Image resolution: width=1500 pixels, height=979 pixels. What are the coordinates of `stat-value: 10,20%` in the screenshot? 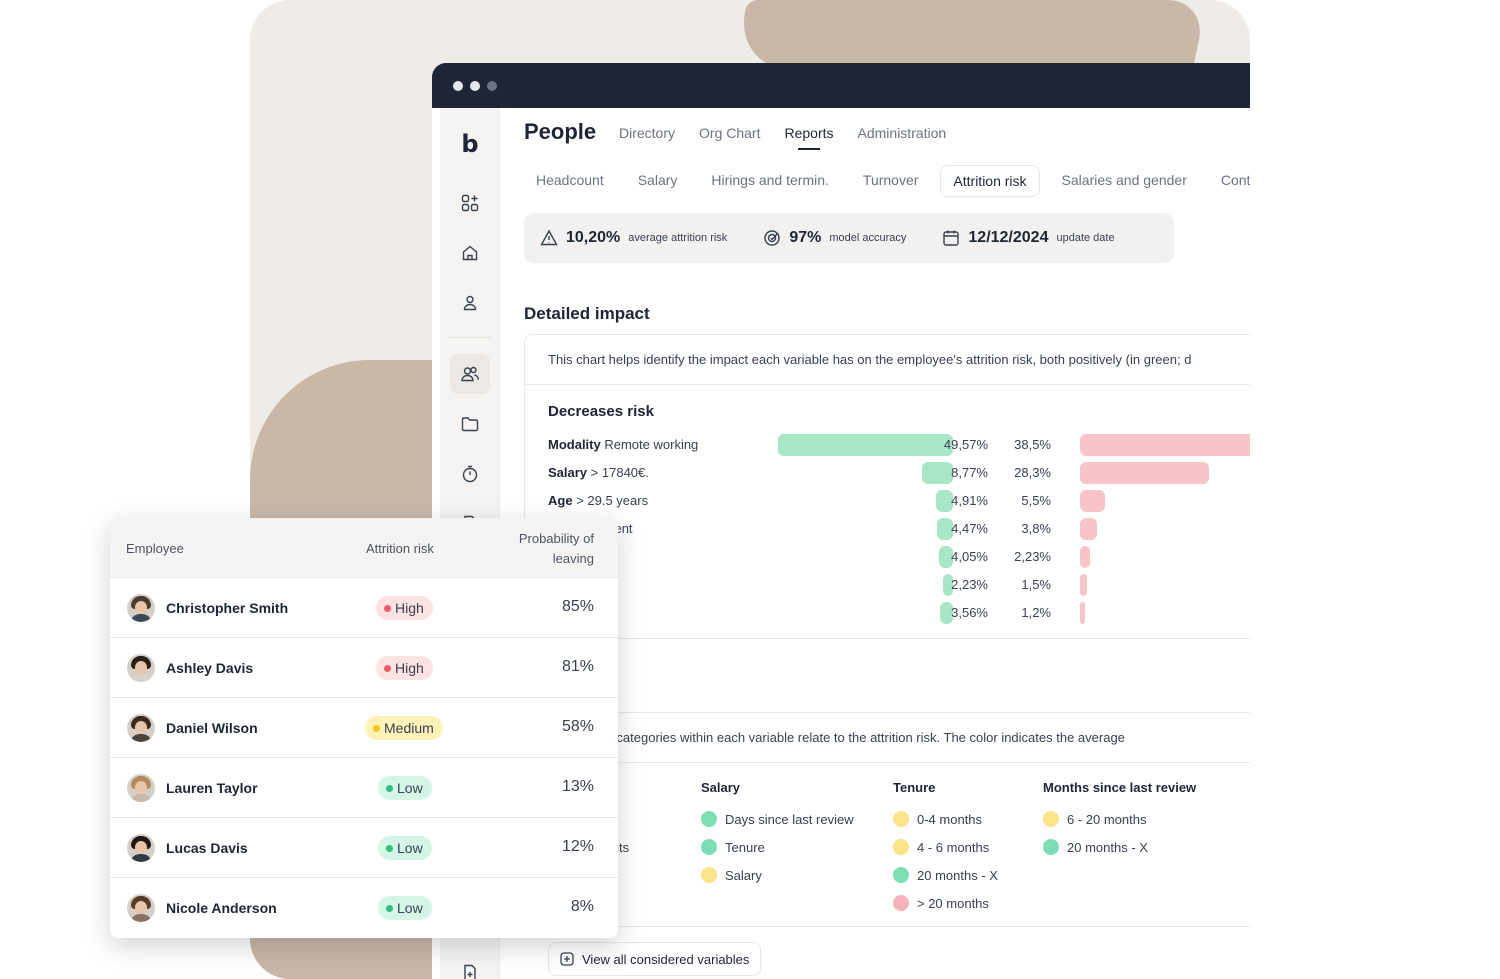 It's located at (593, 237).